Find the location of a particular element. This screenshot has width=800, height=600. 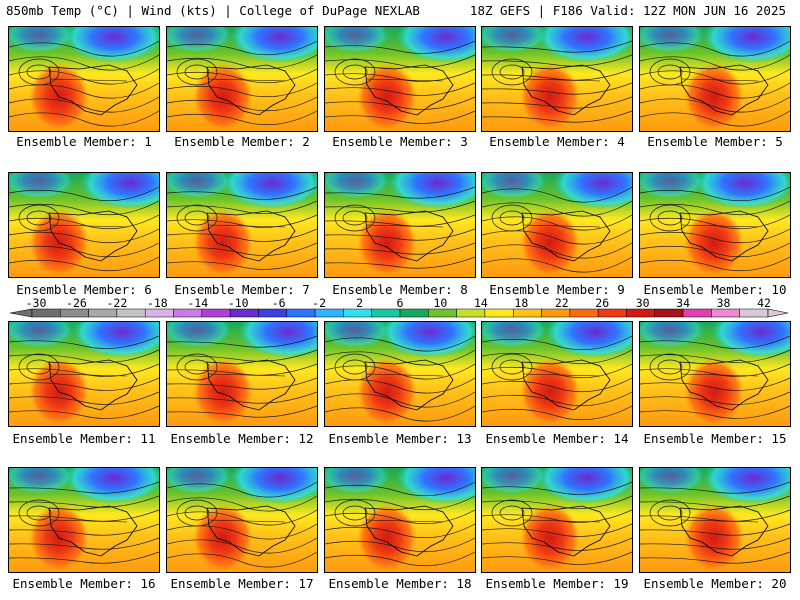

colorbar-tick-label: 18 is located at coordinates (521, 303).